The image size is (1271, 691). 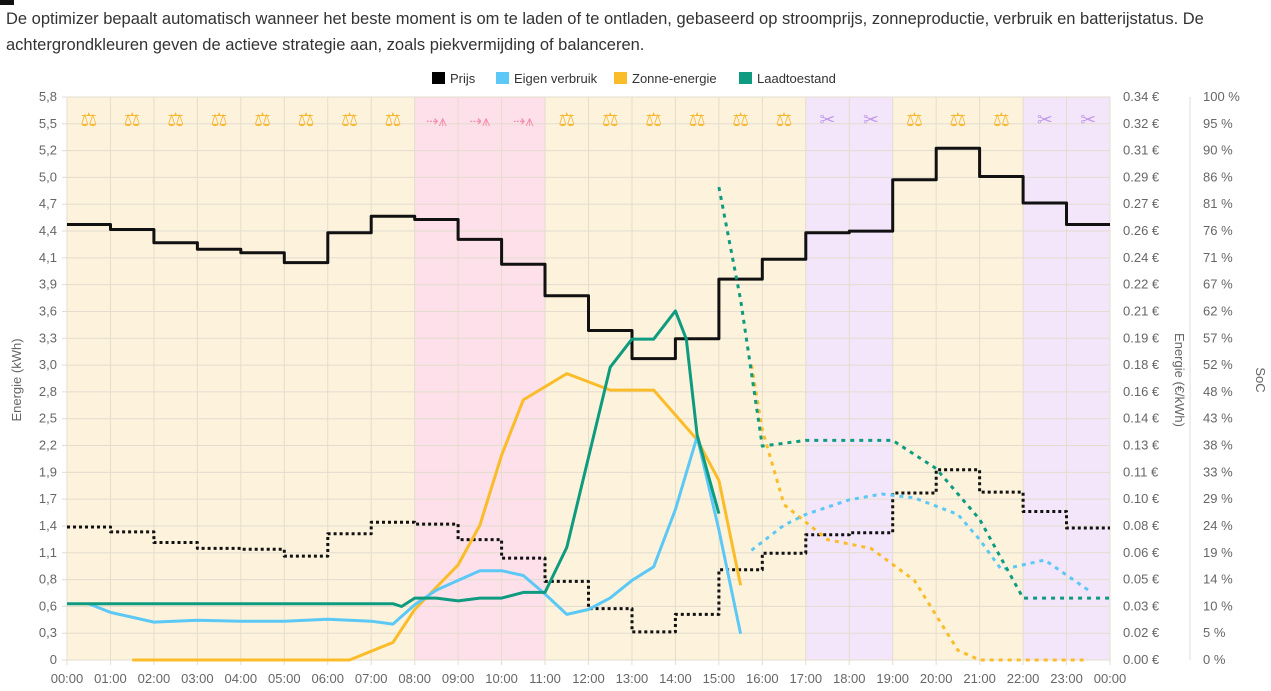 What do you see at coordinates (1141, 659) in the screenshot?
I see `y-price-tick-label: 0.00 €` at bounding box center [1141, 659].